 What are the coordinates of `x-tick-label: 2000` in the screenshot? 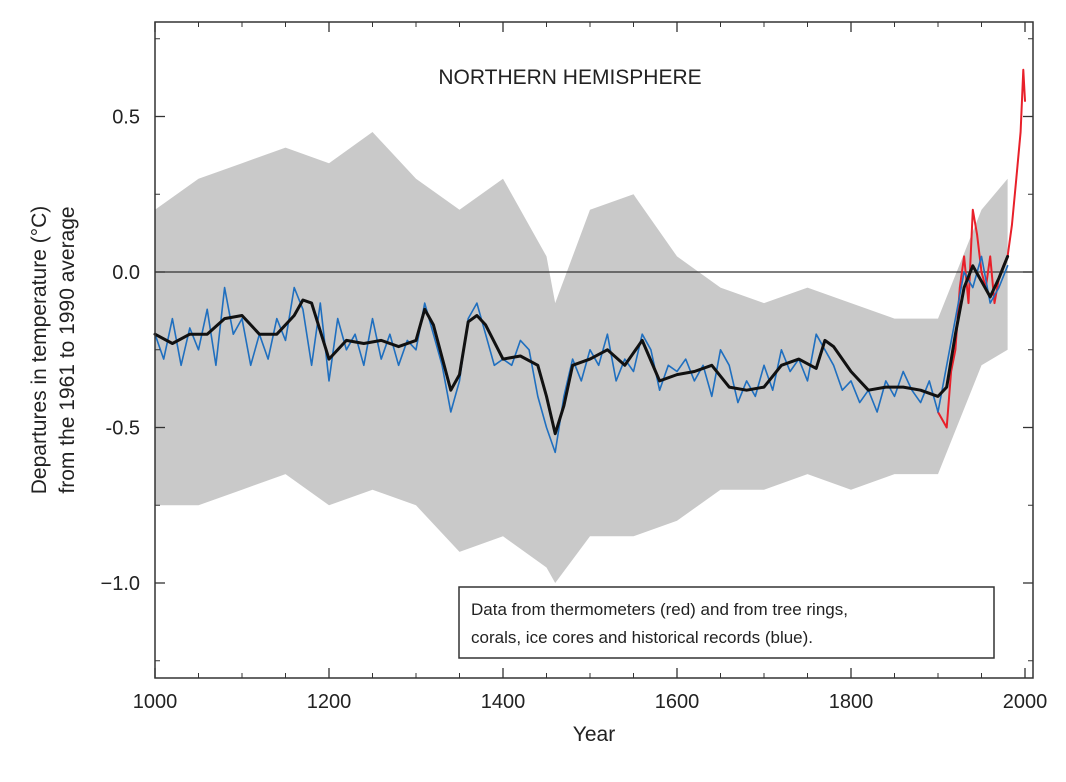 It's located at (1025, 702).